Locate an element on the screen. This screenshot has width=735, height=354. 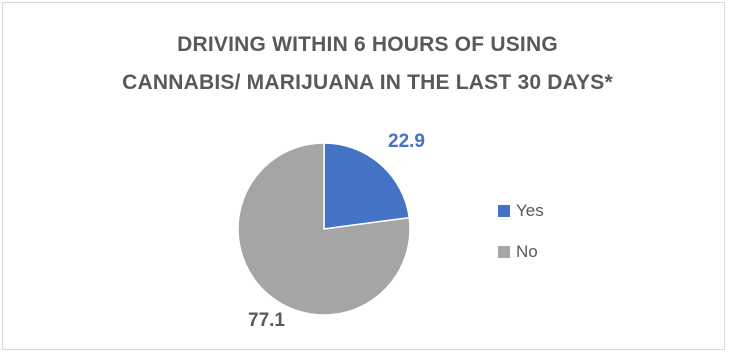
data-label-yes: 22.9 is located at coordinates (406, 141).